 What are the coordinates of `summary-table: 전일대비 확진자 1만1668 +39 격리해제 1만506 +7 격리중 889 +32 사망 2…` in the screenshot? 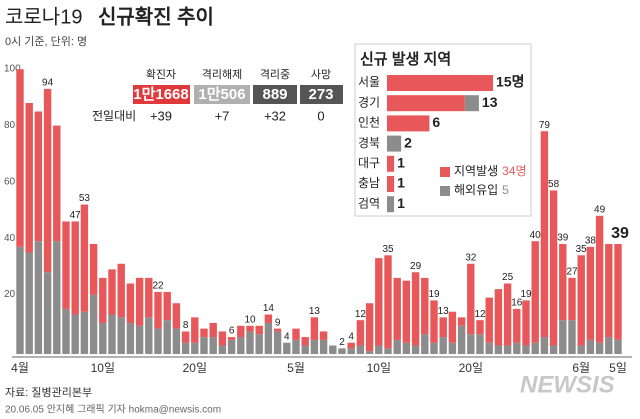 It's located at (217, 95).